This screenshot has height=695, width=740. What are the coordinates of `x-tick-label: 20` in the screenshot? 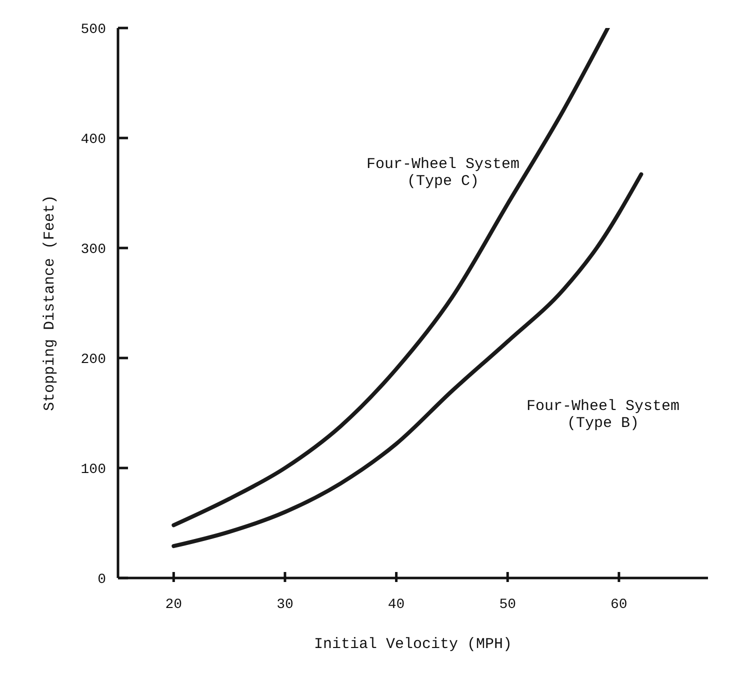 It's located at (173, 604).